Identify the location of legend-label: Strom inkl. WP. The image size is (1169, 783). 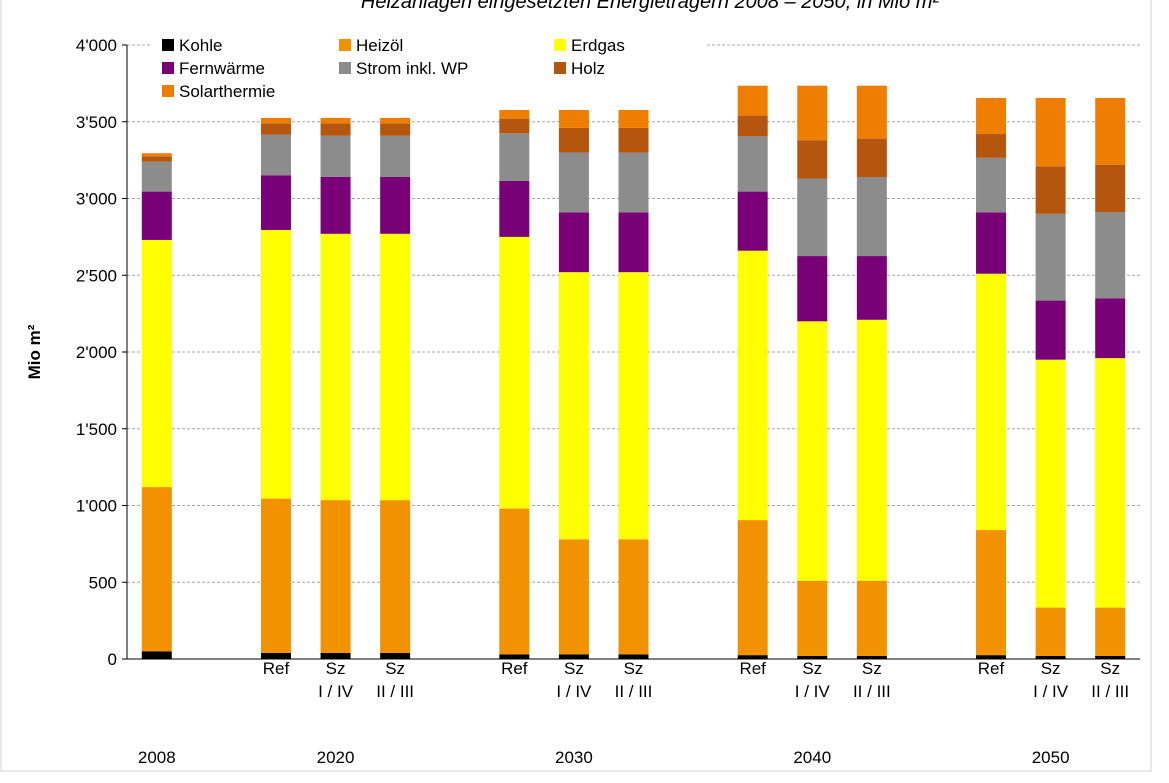
(412, 68).